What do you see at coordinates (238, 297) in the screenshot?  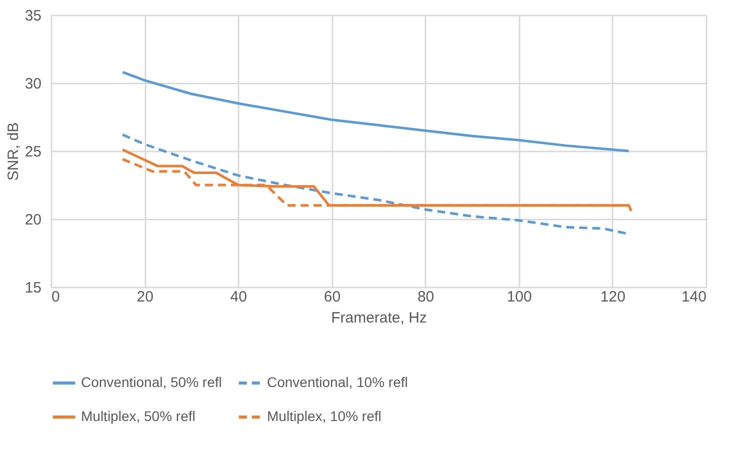 I see `x-tick-label: 40` at bounding box center [238, 297].